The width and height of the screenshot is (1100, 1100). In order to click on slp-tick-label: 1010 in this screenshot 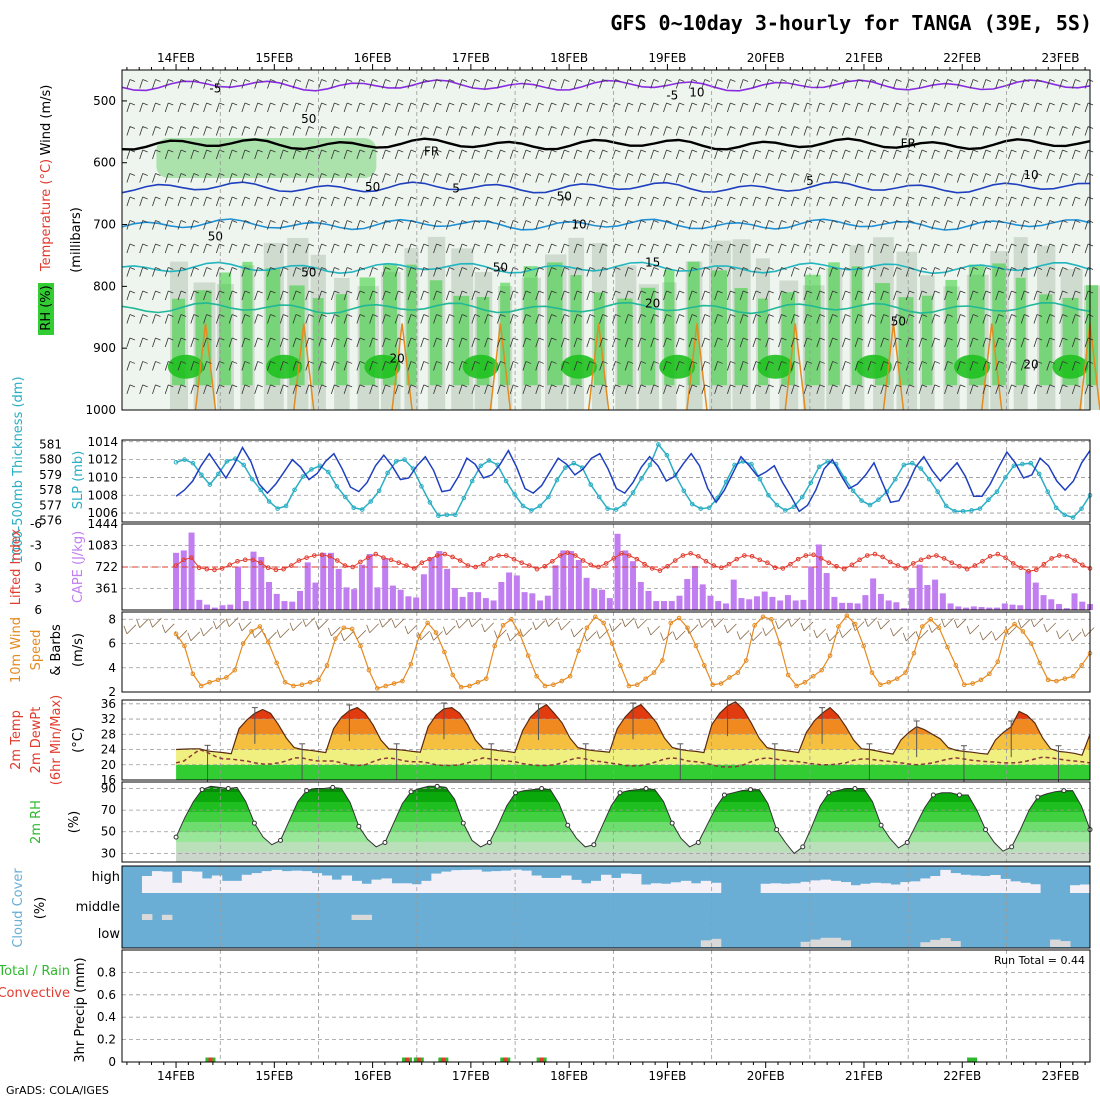, I will do `click(102, 477)`.